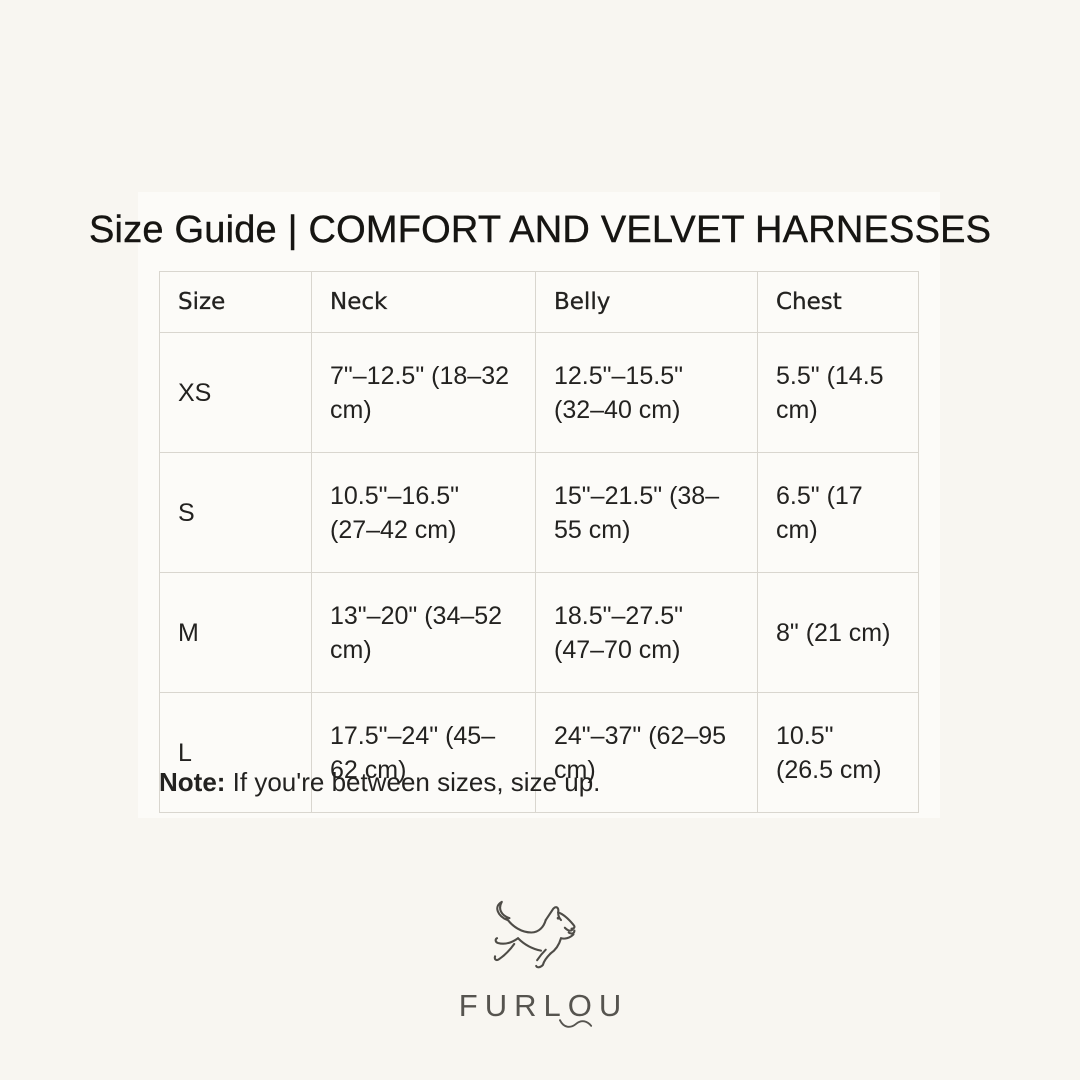 The width and height of the screenshot is (1080, 1080). Describe the element at coordinates (192, 782) in the screenshot. I see `note-label: Note:` at that location.